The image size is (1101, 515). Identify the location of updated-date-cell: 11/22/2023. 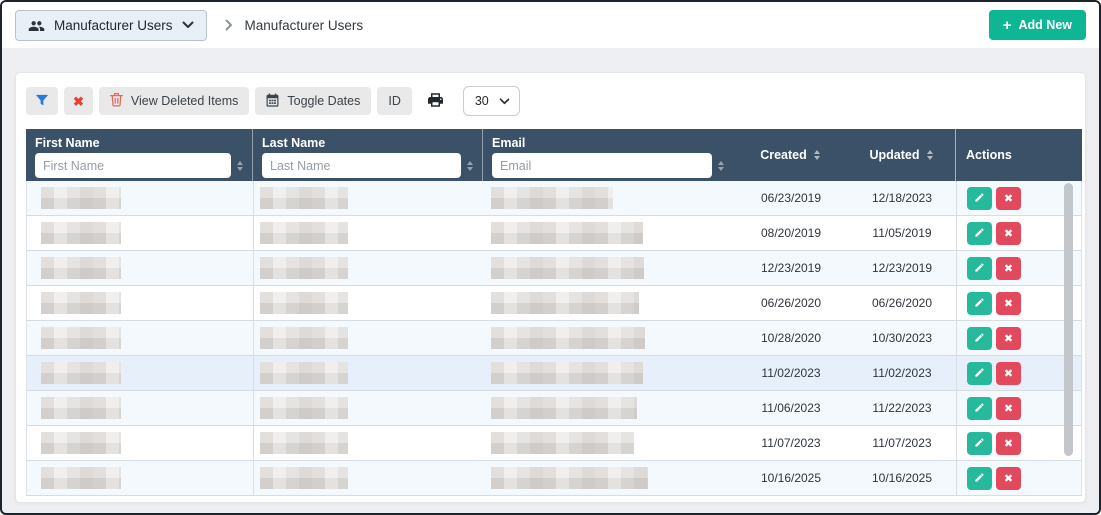
(902, 408).